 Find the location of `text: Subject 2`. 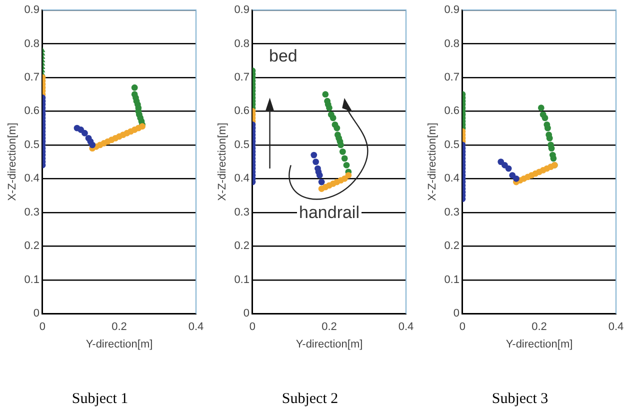

text: Subject 2 is located at coordinates (310, 398).